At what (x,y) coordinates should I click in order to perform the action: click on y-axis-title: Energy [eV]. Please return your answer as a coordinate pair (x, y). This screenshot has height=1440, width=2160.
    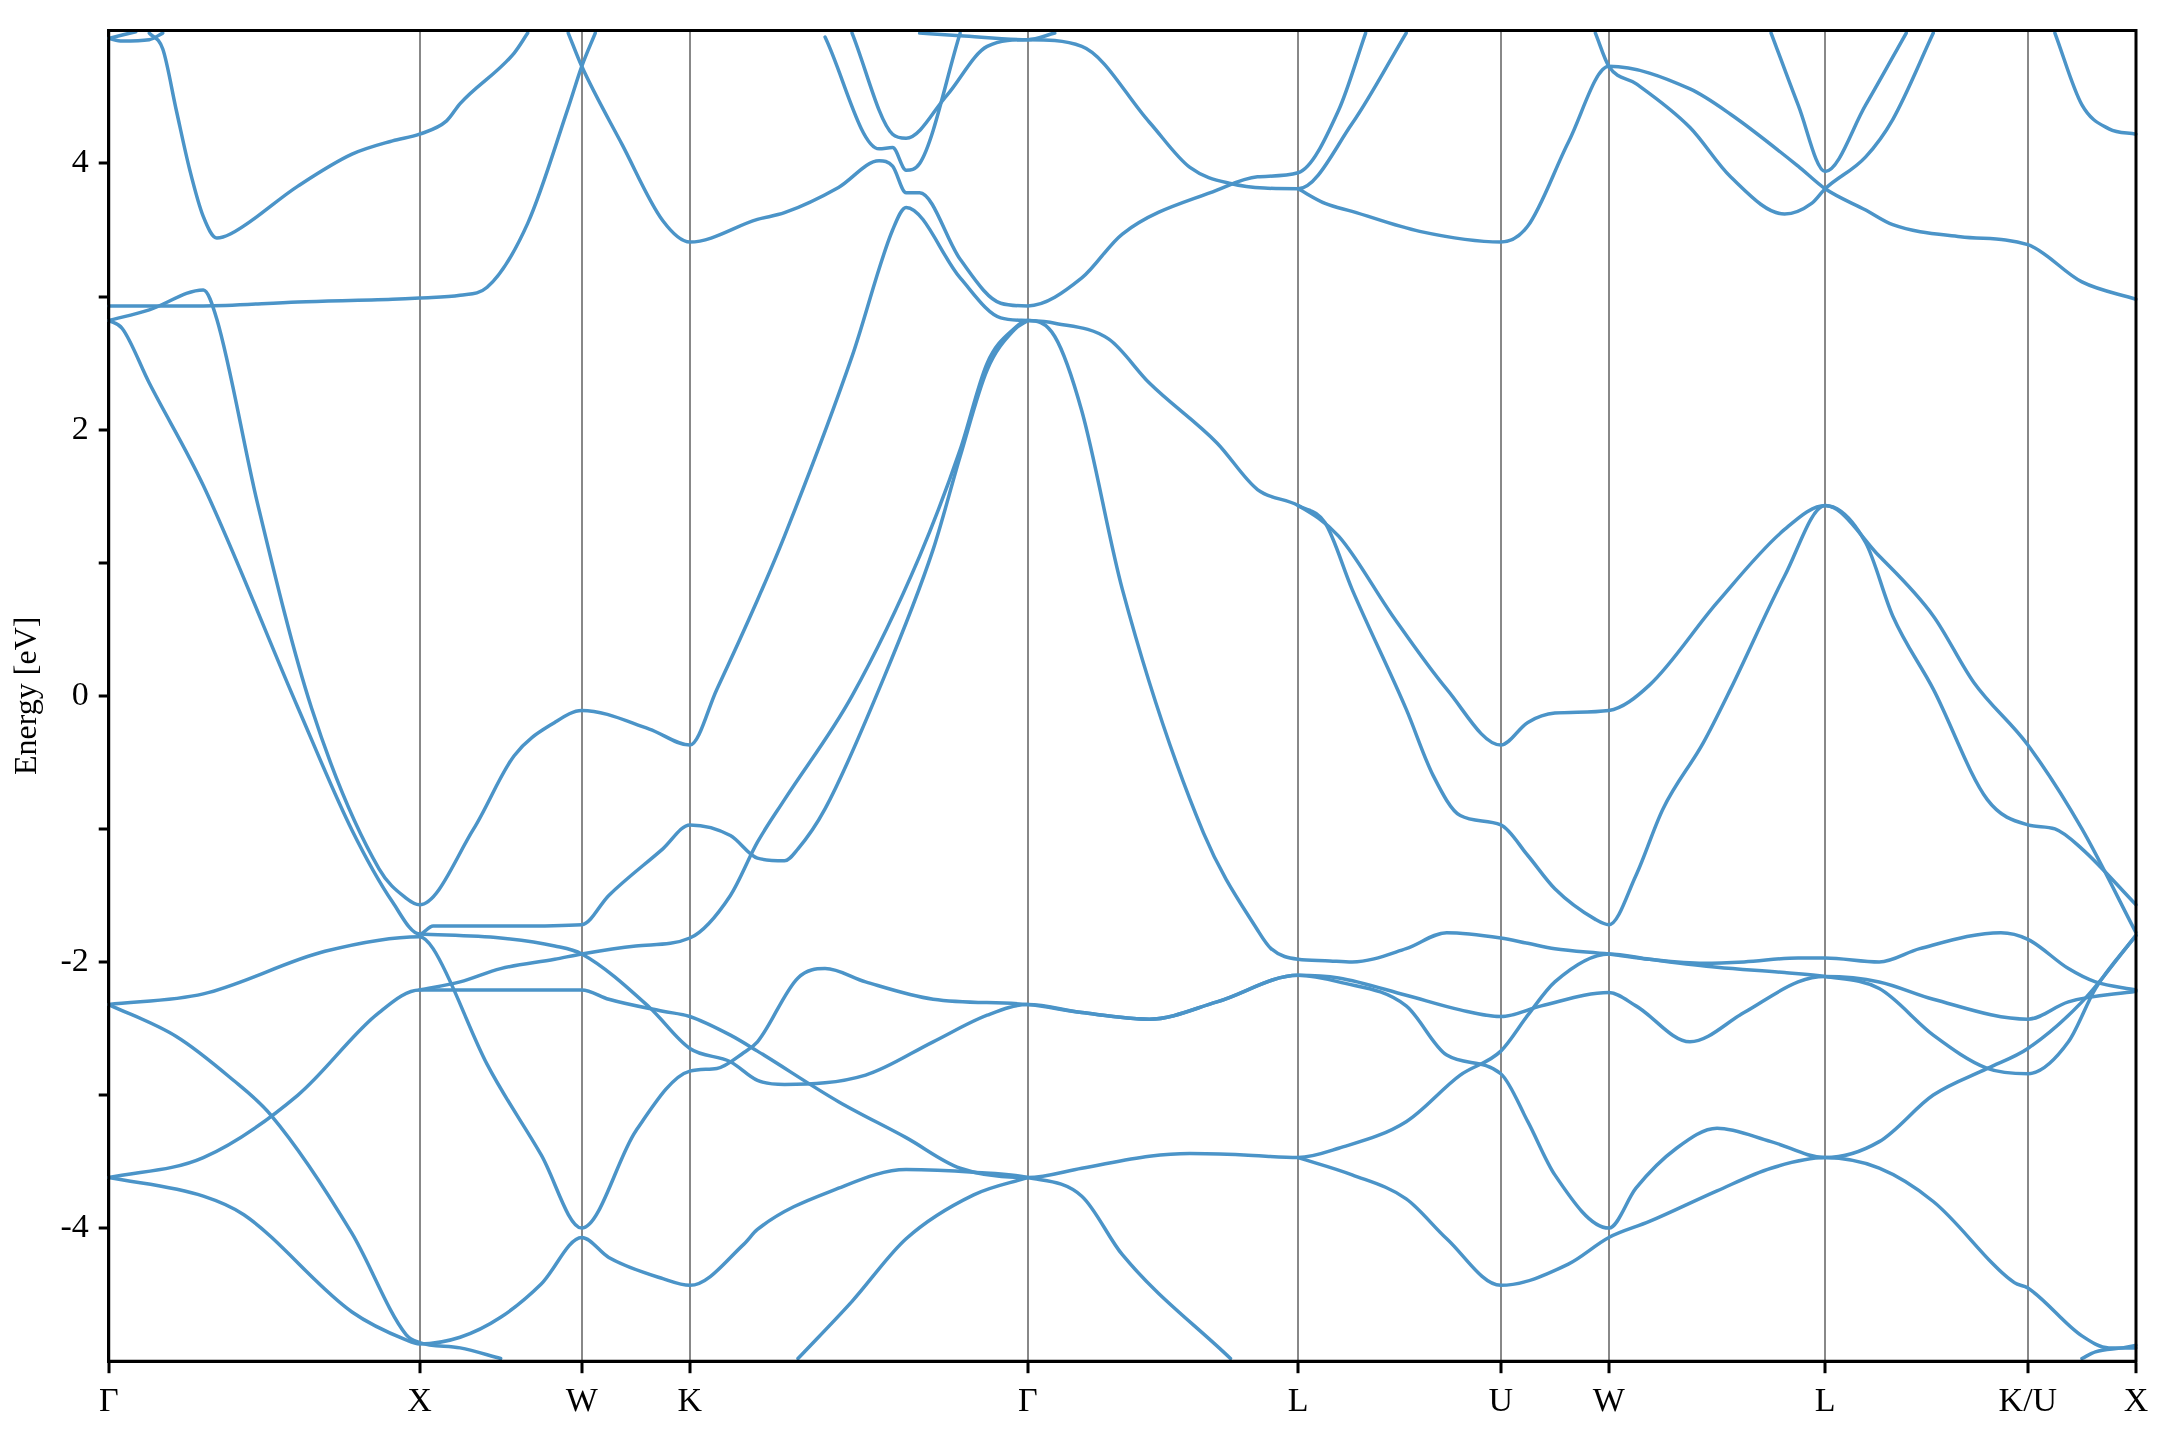
    Looking at the image, I should click on (24, 696).